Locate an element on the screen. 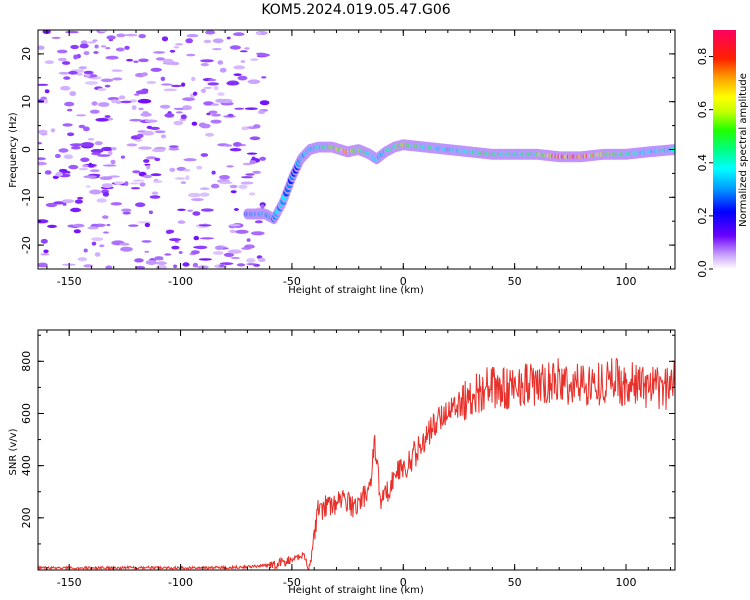 The width and height of the screenshot is (750, 600). x-tick-label: 0 is located at coordinates (403, 582).